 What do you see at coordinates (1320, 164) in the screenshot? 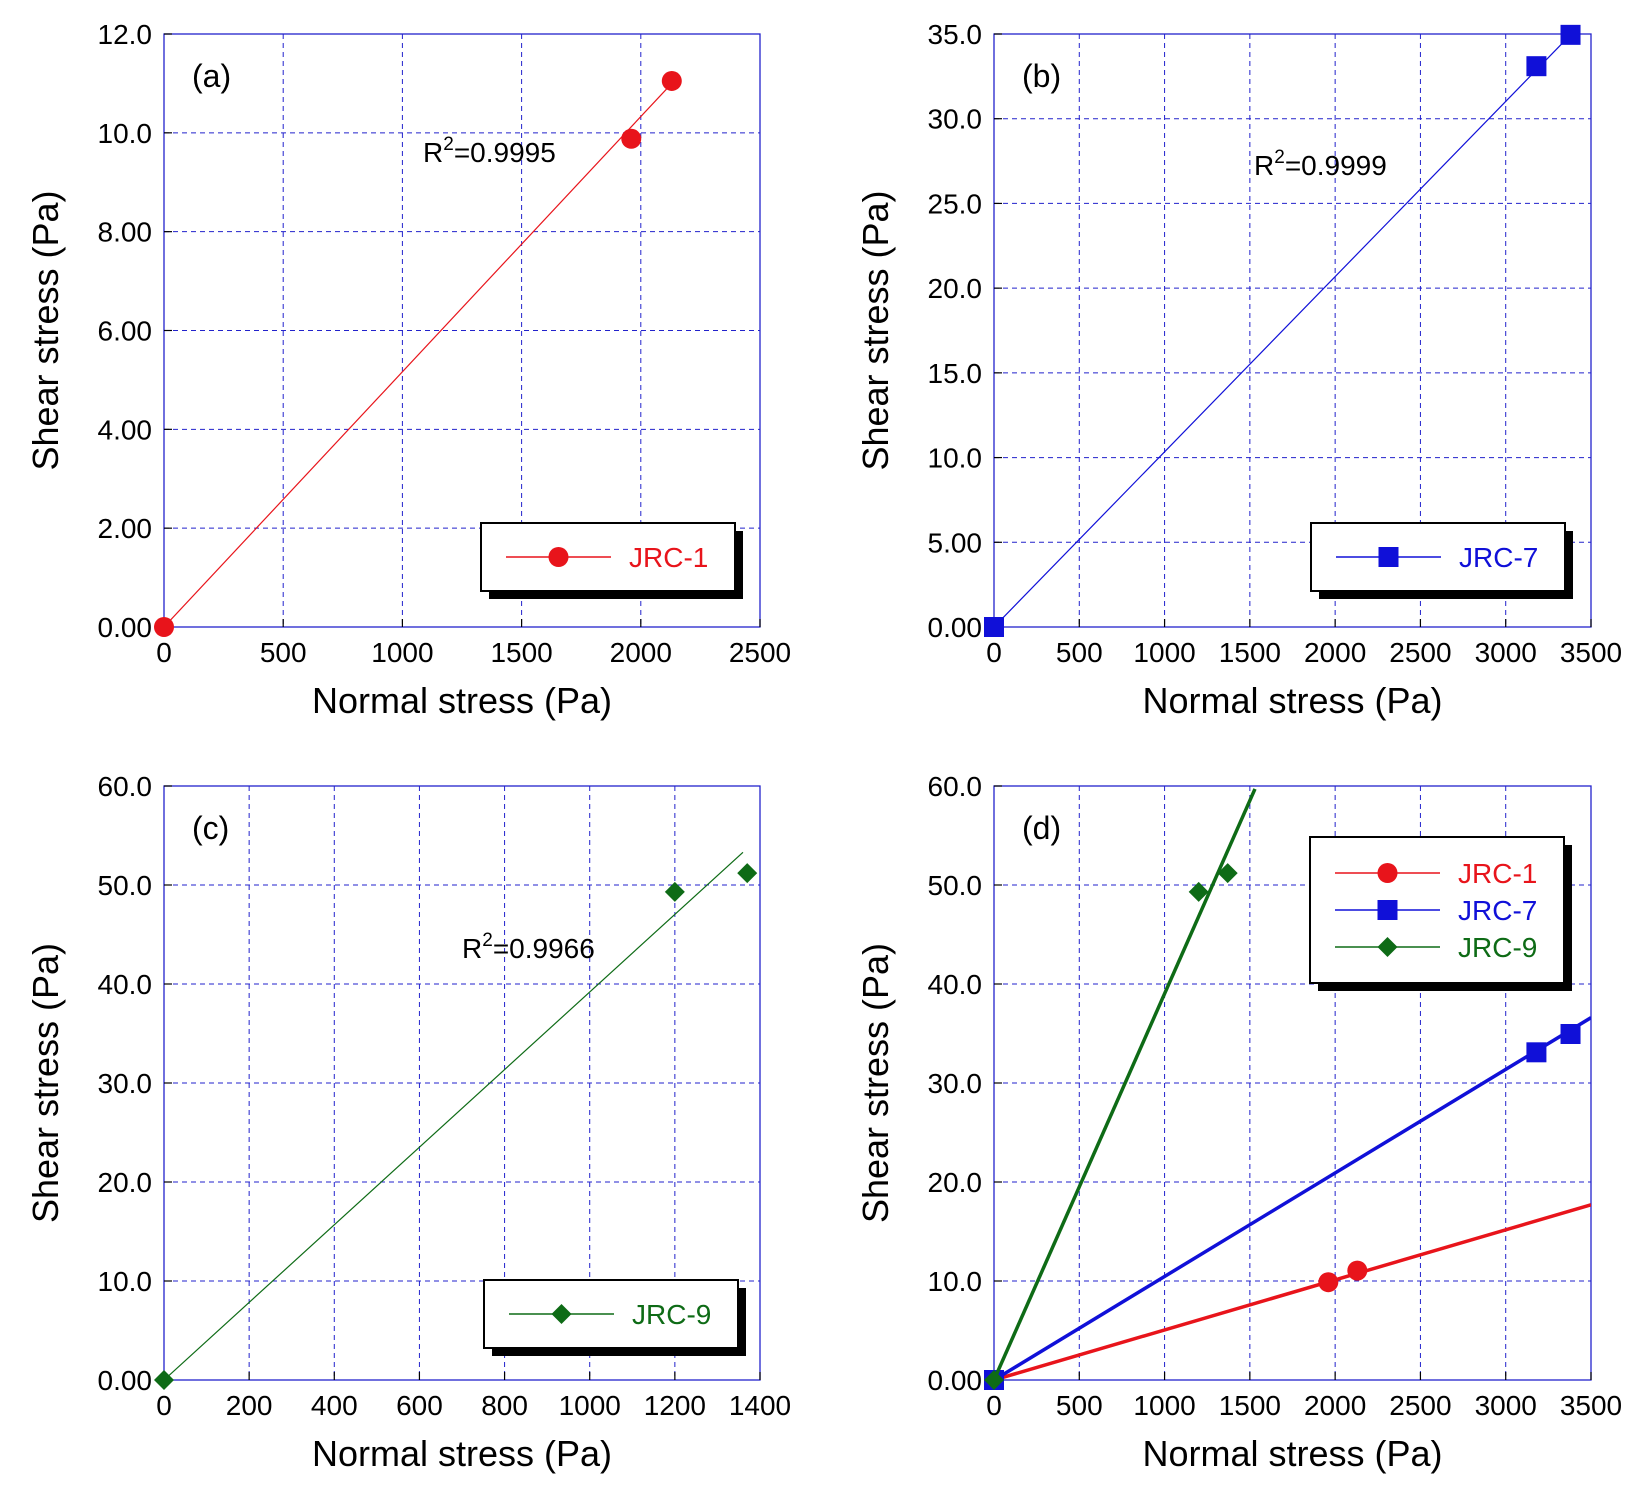
I see `r-squared-annotation: R2=0.9999` at bounding box center [1320, 164].